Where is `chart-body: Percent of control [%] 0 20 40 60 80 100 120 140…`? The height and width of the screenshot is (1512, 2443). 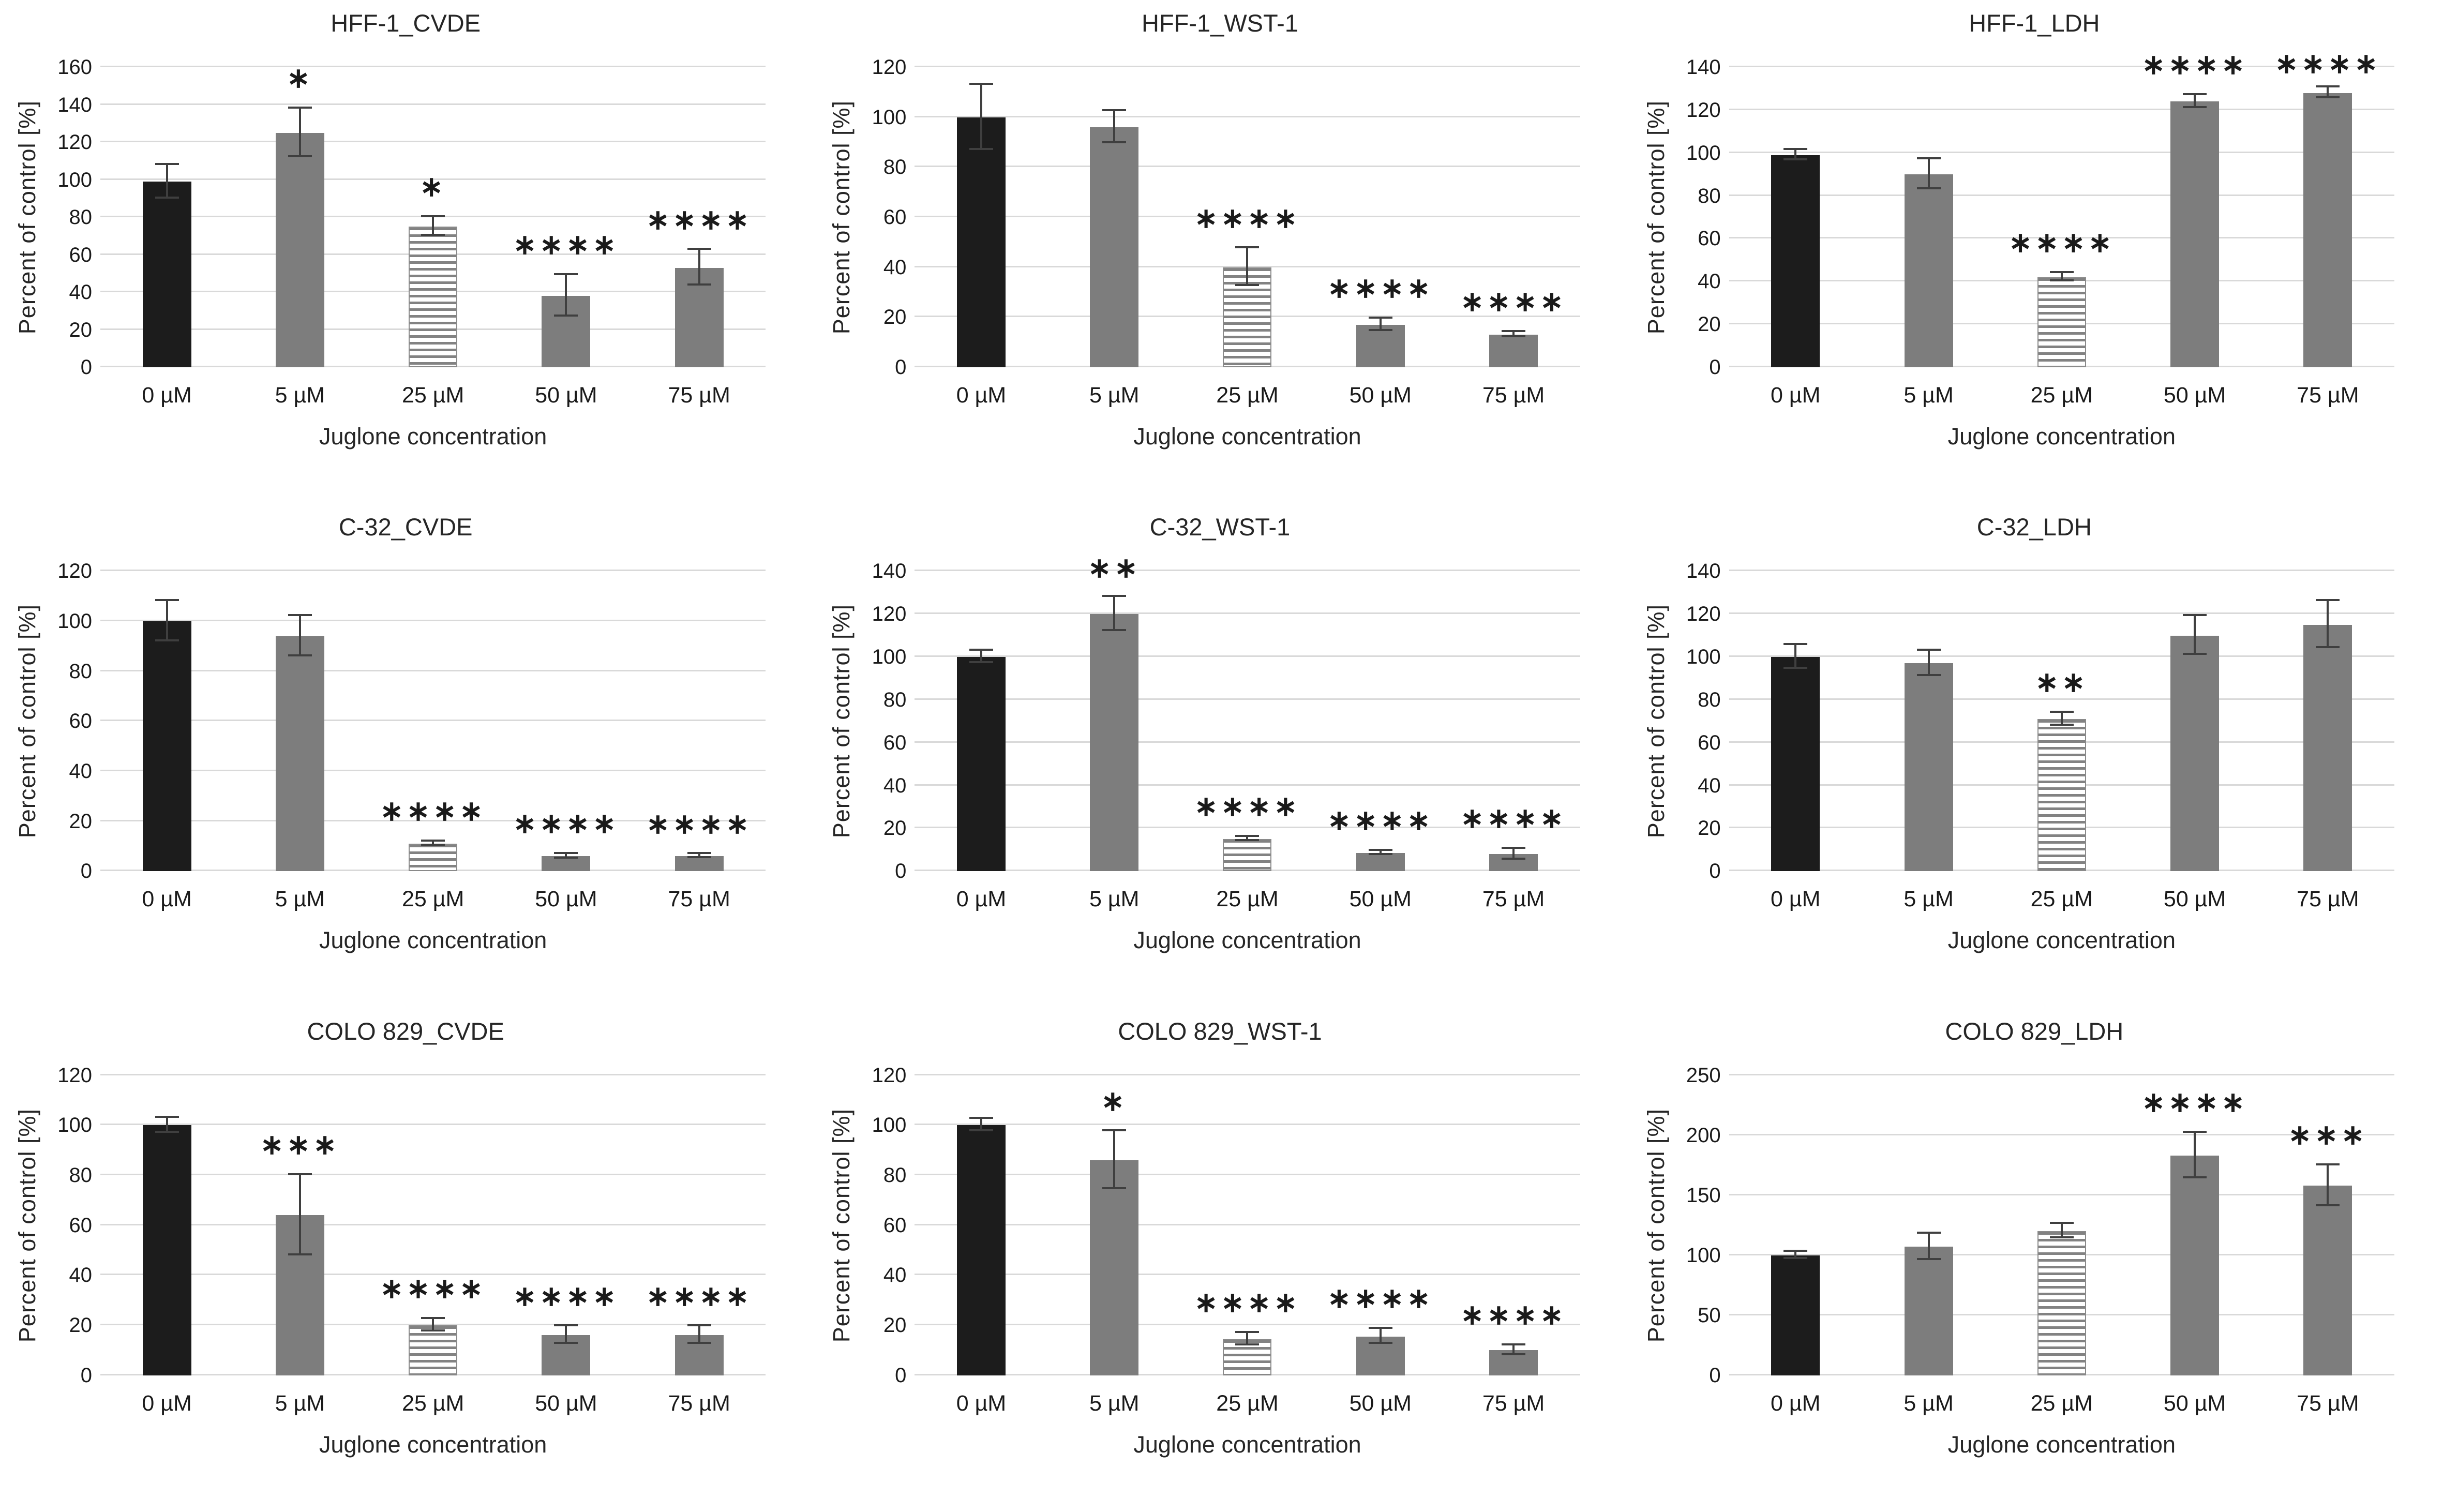 chart-body: Percent of control [%] 0 20 40 60 80 100 120 140… is located at coordinates (1219, 754).